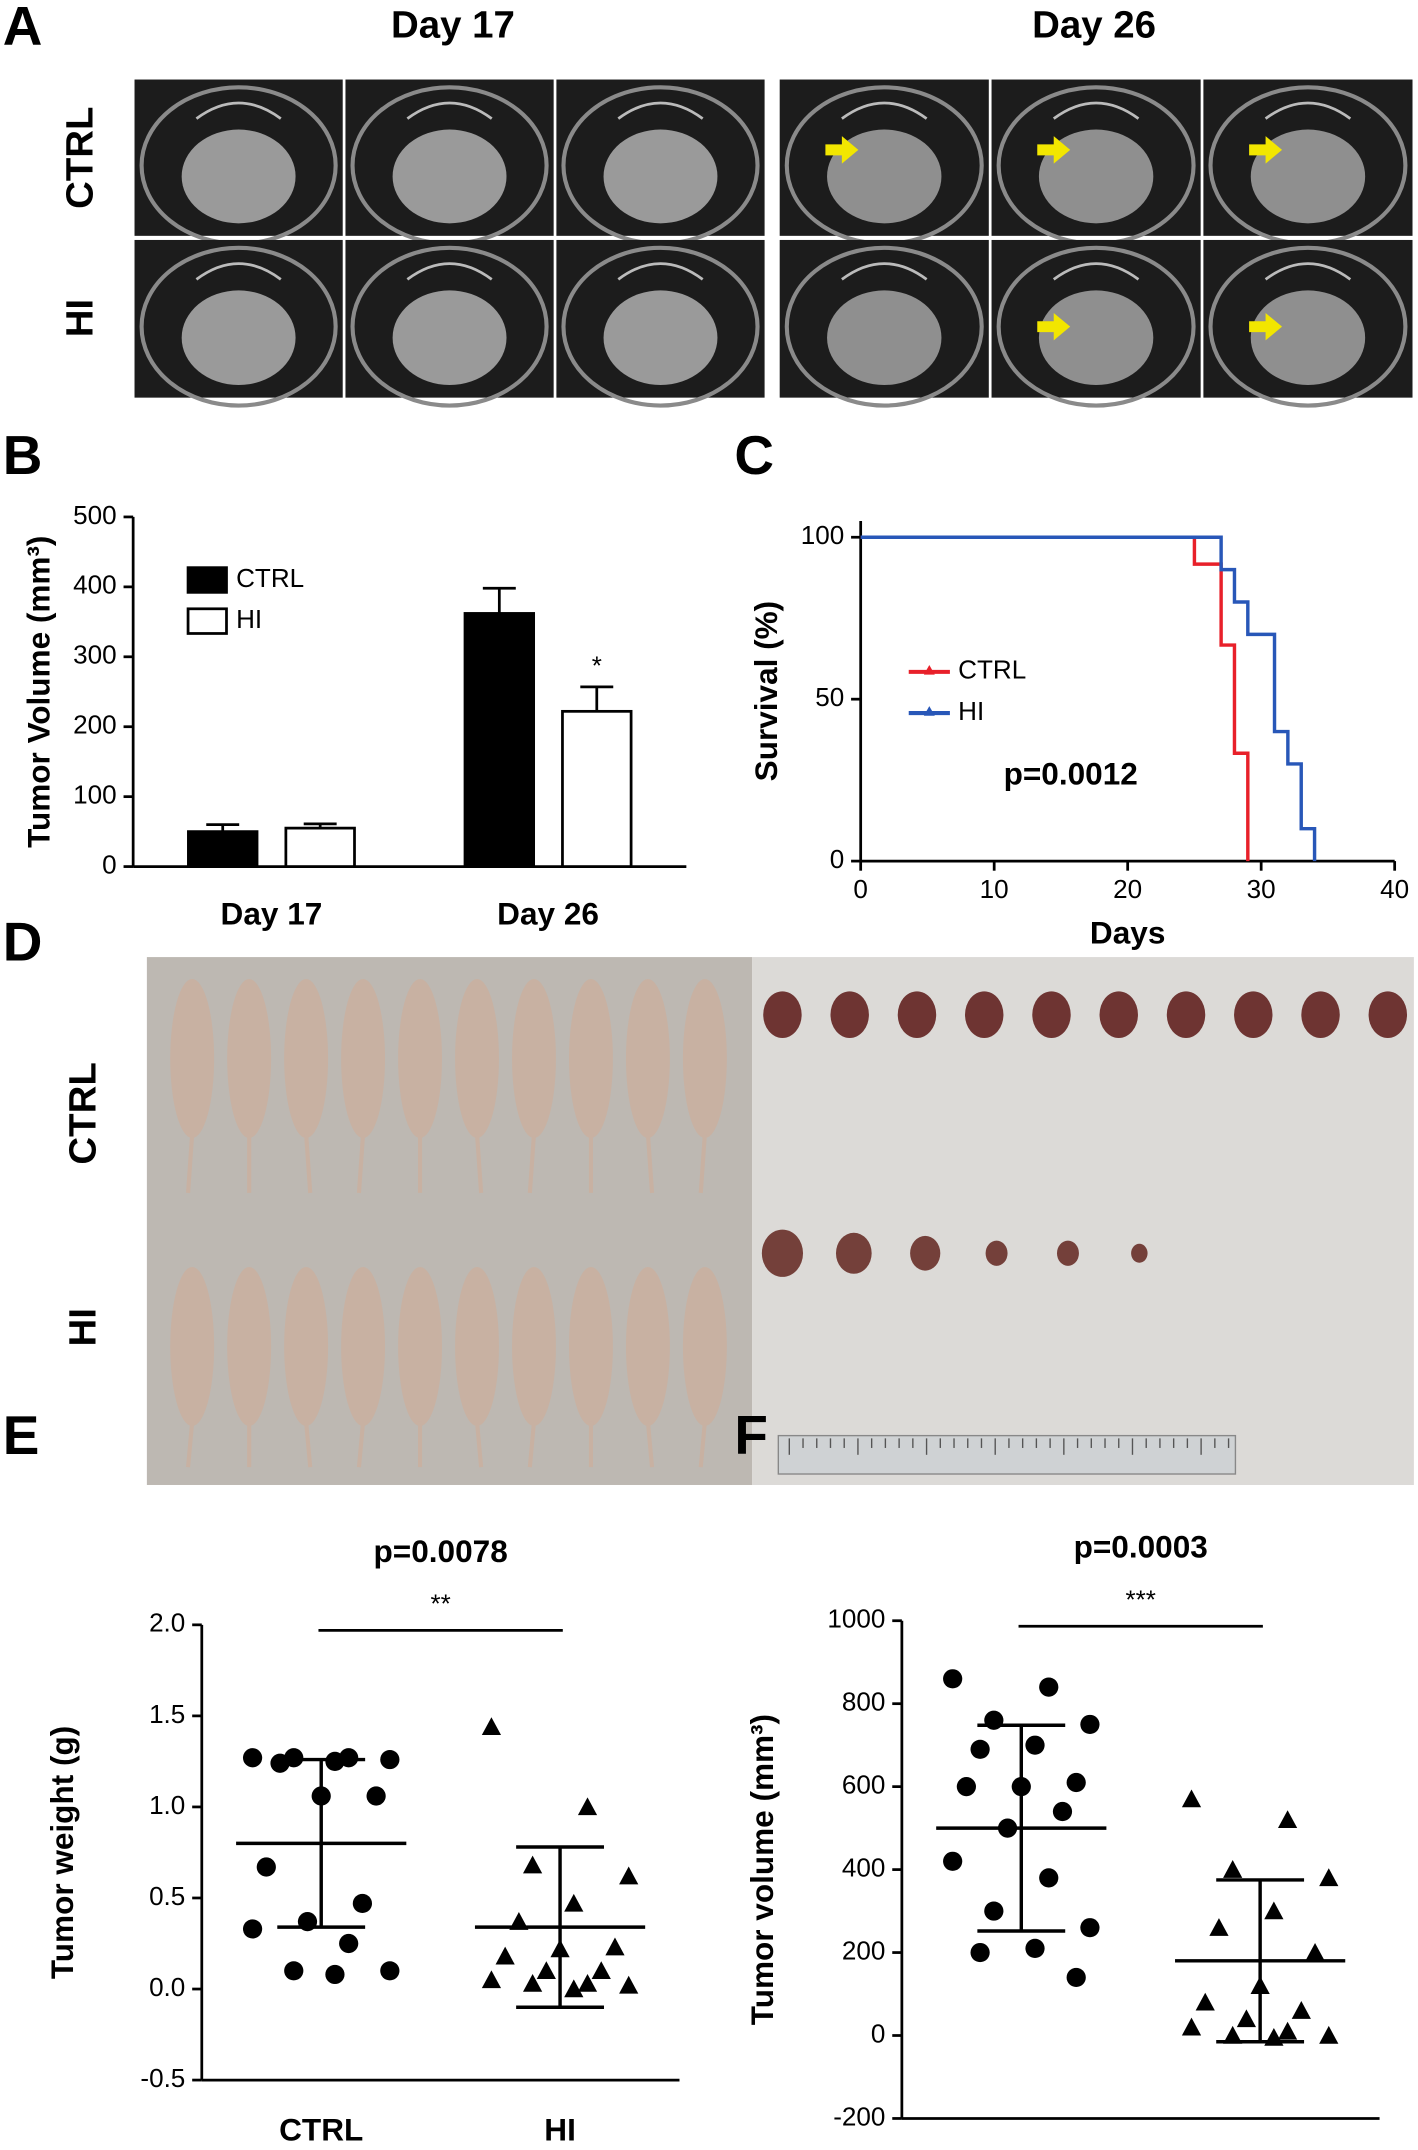  Describe the element at coordinates (860, 889) in the screenshot. I see `x-tick-label: 0` at that location.